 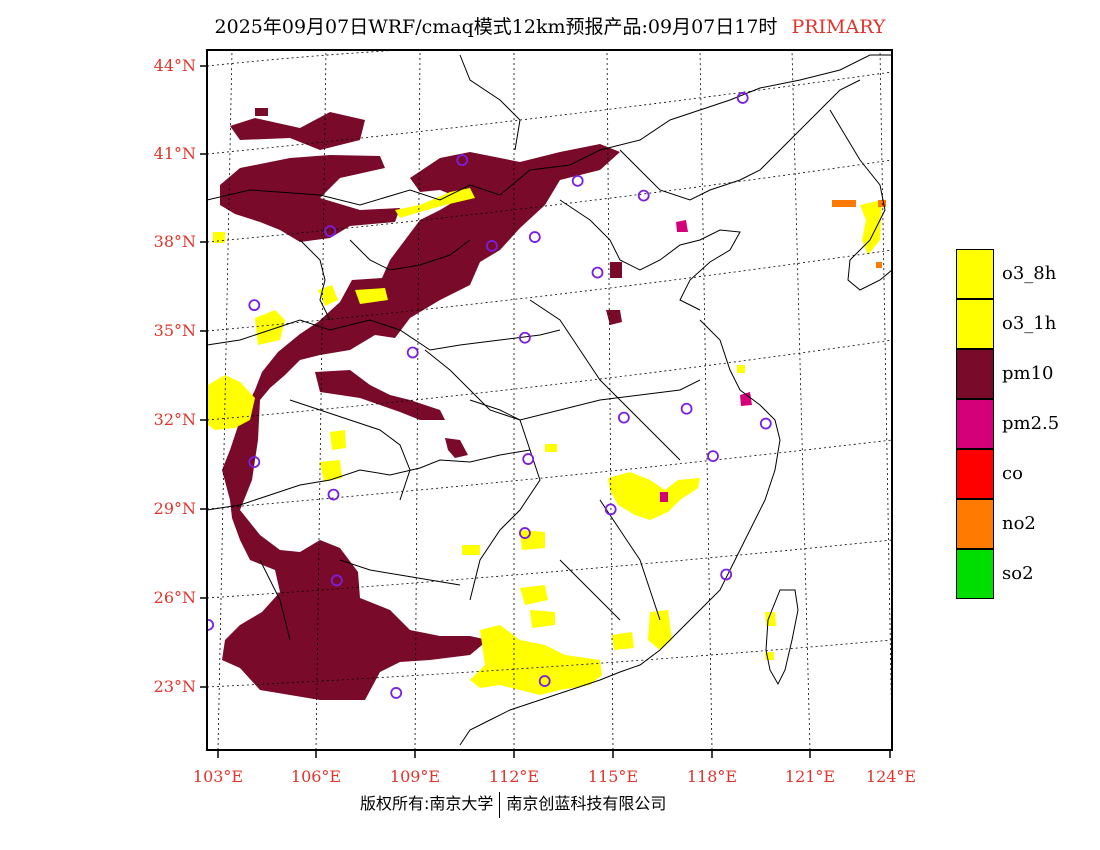 What do you see at coordinates (613, 776) in the screenshot?
I see `lon-label-115: 115°E` at bounding box center [613, 776].